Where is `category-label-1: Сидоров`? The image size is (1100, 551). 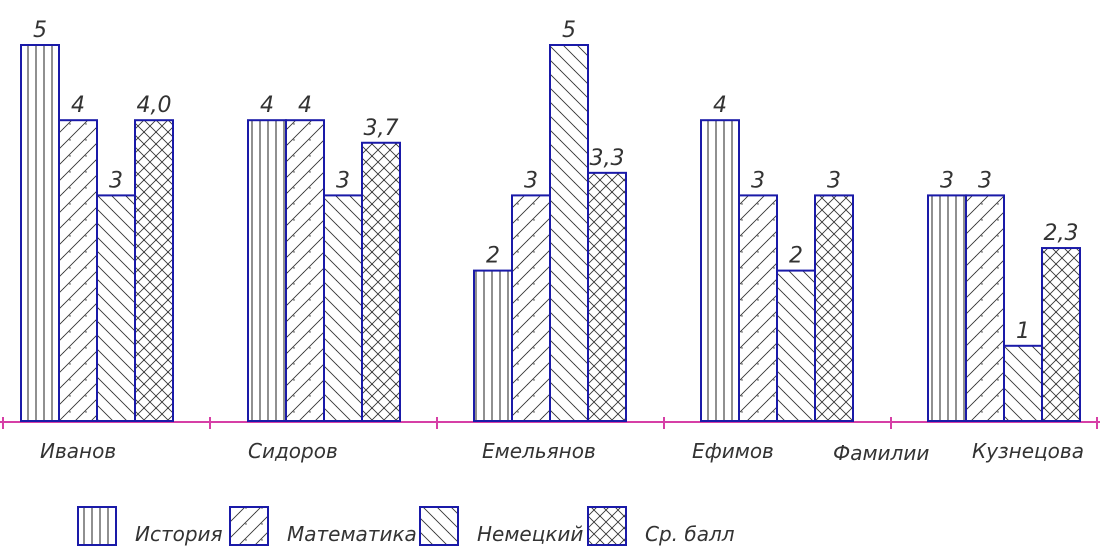 category-label-1: Сидоров is located at coordinates (293, 451).